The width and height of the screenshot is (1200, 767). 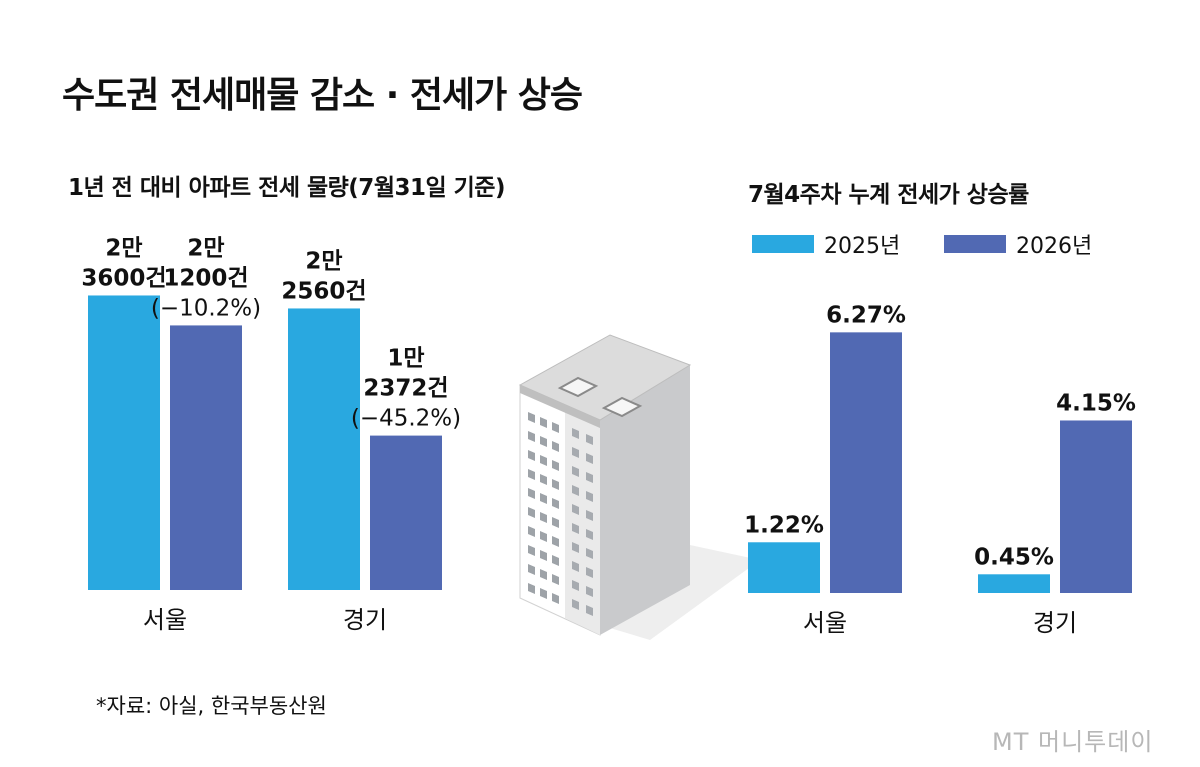 I want to click on data-label-left-1-1-1: 2372건, so click(x=405, y=389).